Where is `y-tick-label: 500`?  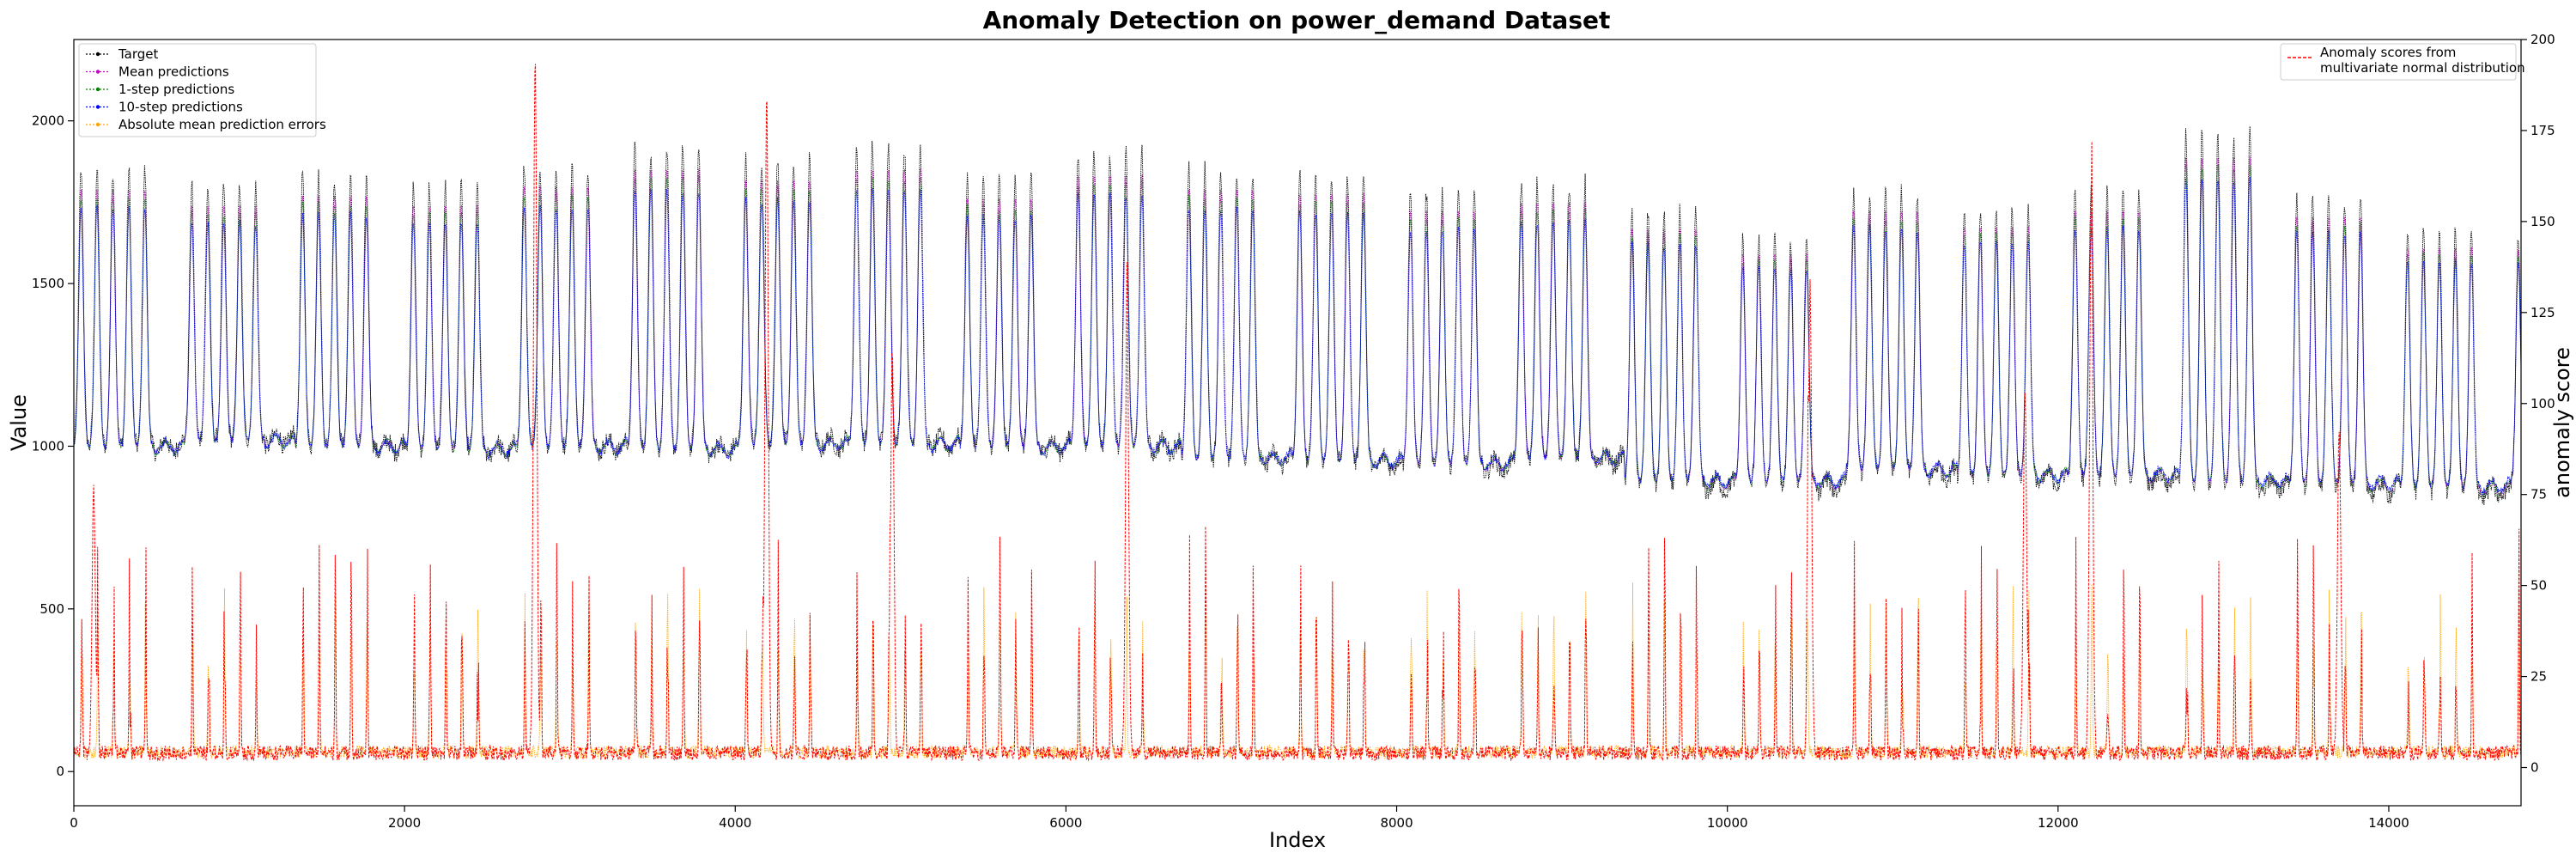
y-tick-label: 500 is located at coordinates (52, 609).